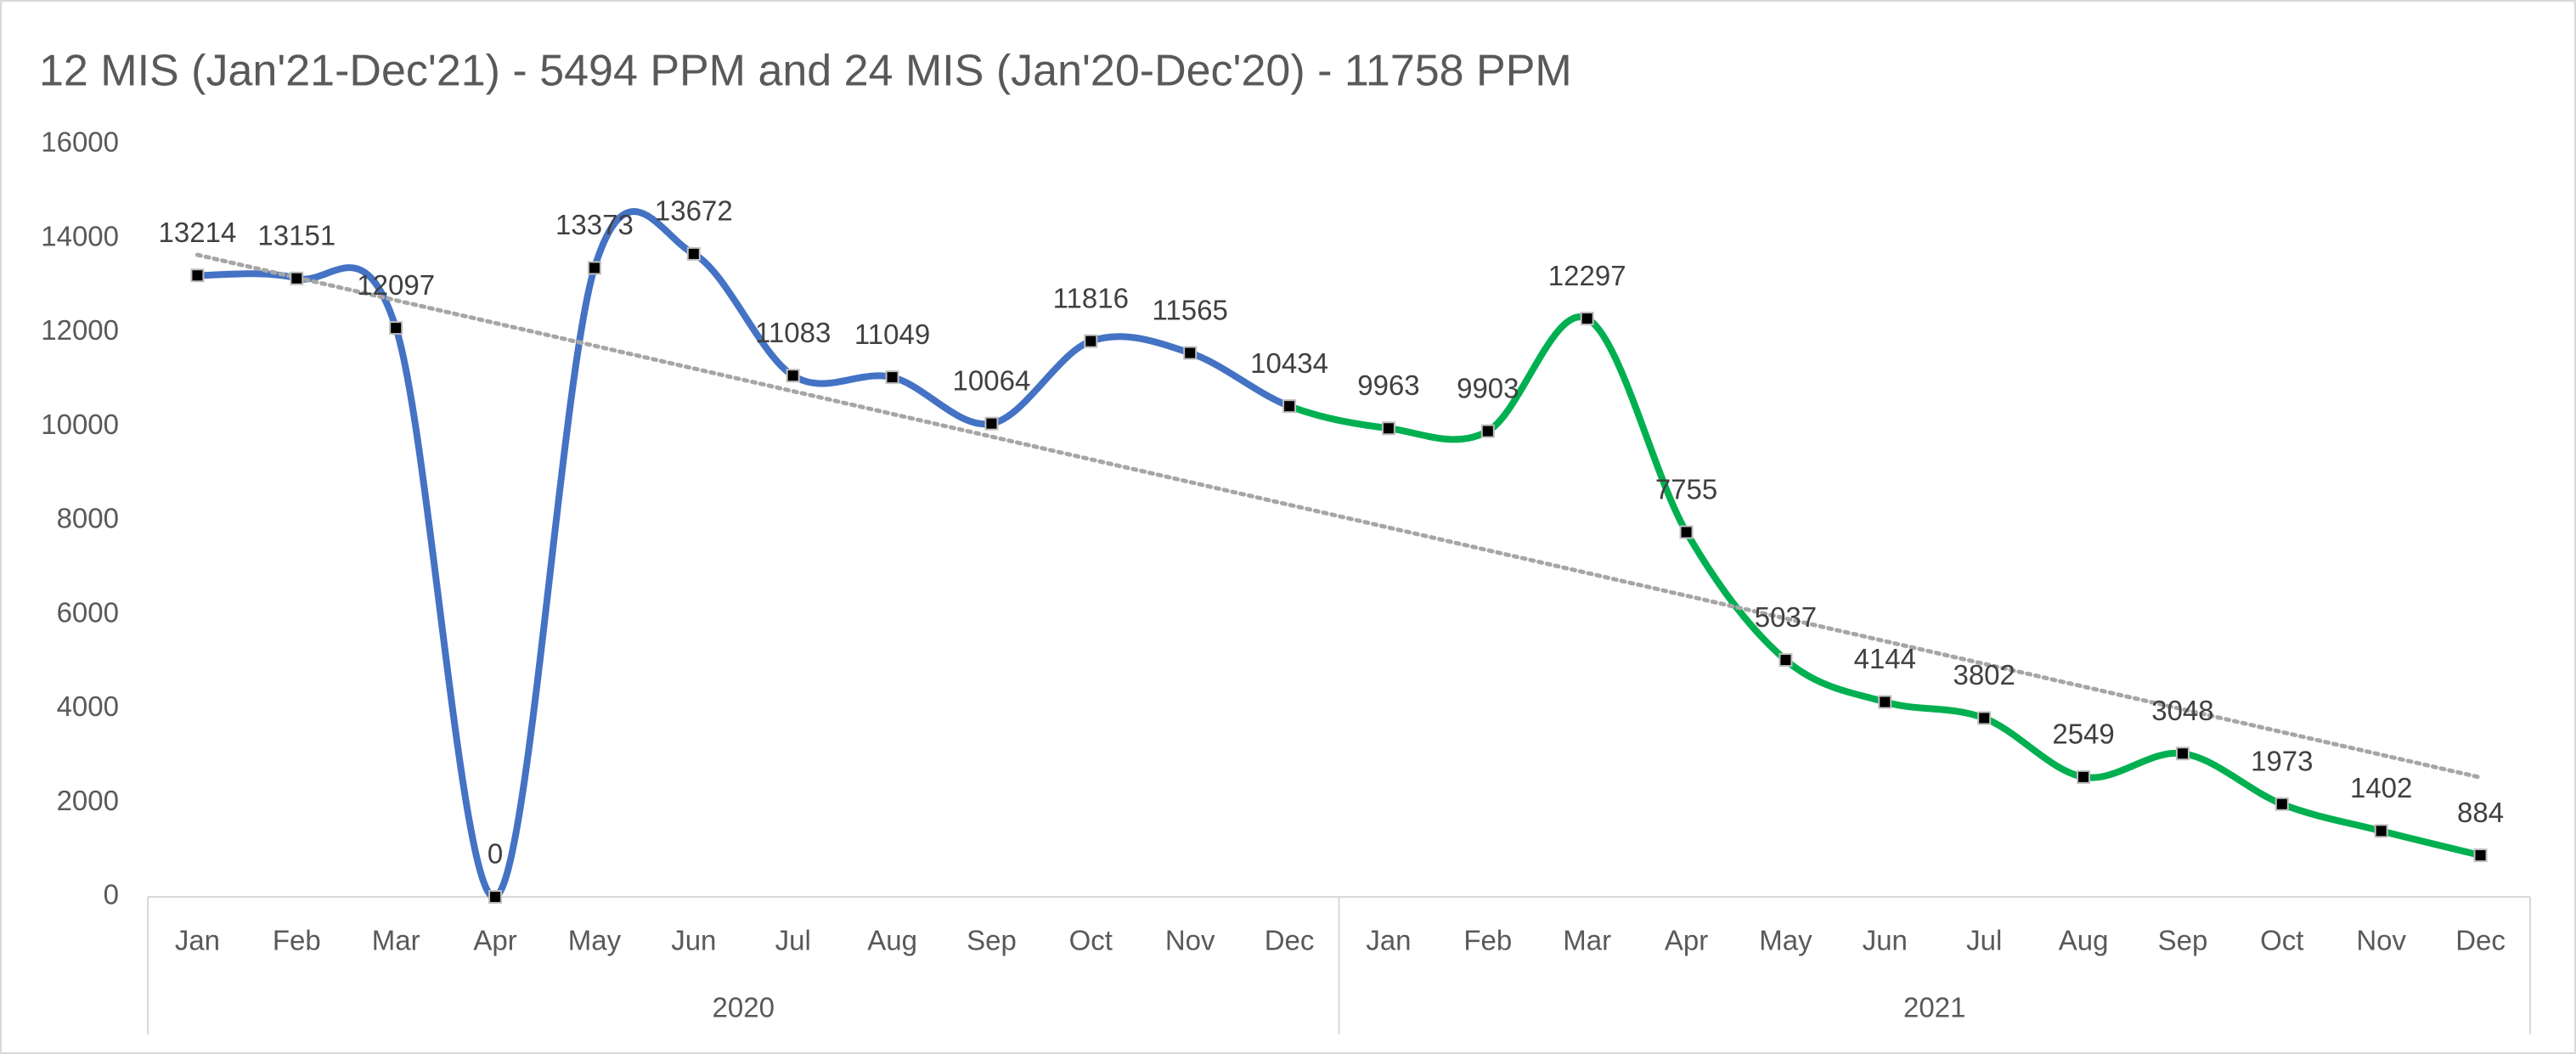 The width and height of the screenshot is (2576, 1054). What do you see at coordinates (594, 225) in the screenshot?
I see `data-label: 13373` at bounding box center [594, 225].